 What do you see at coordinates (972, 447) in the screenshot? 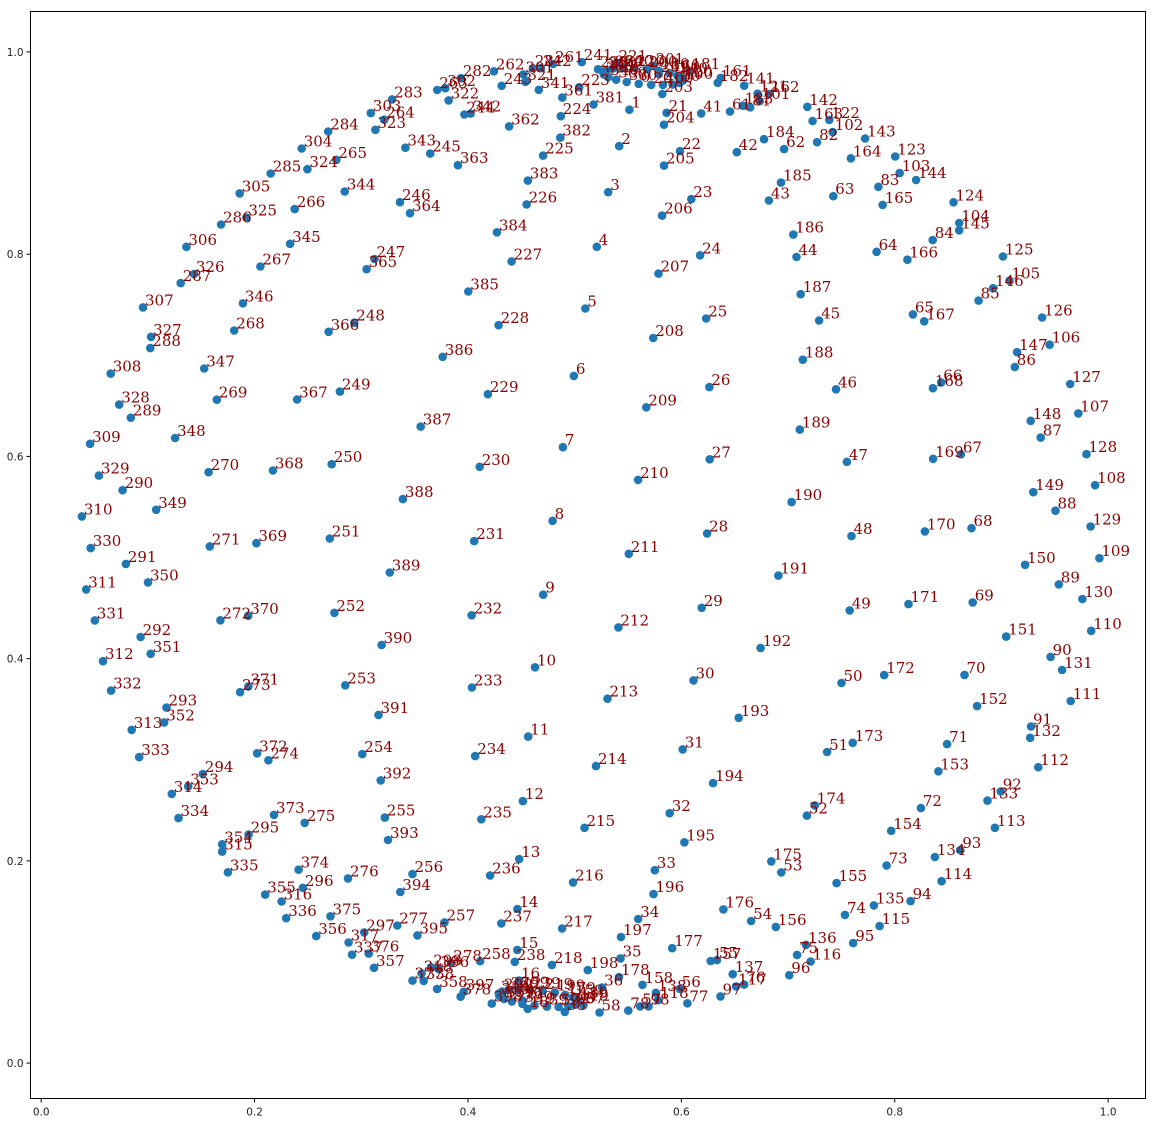
I see `point-label: 67` at bounding box center [972, 447].